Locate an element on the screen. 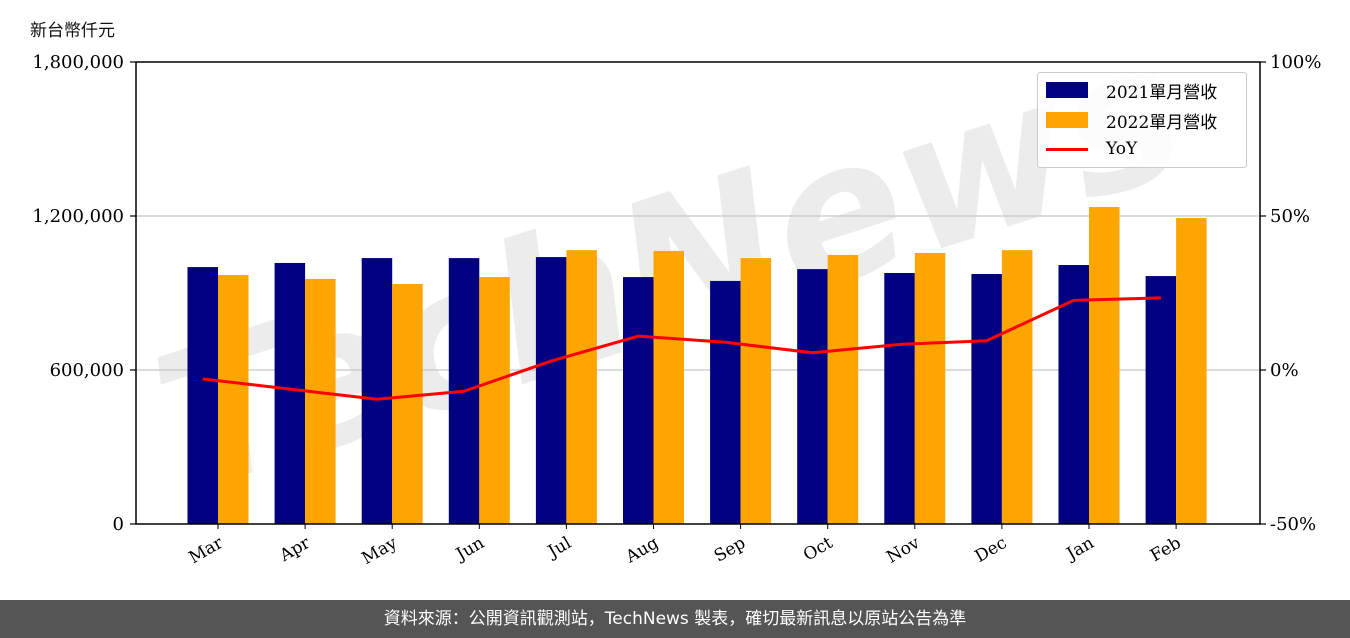  y2-tick-label: 0% is located at coordinates (1284, 370).